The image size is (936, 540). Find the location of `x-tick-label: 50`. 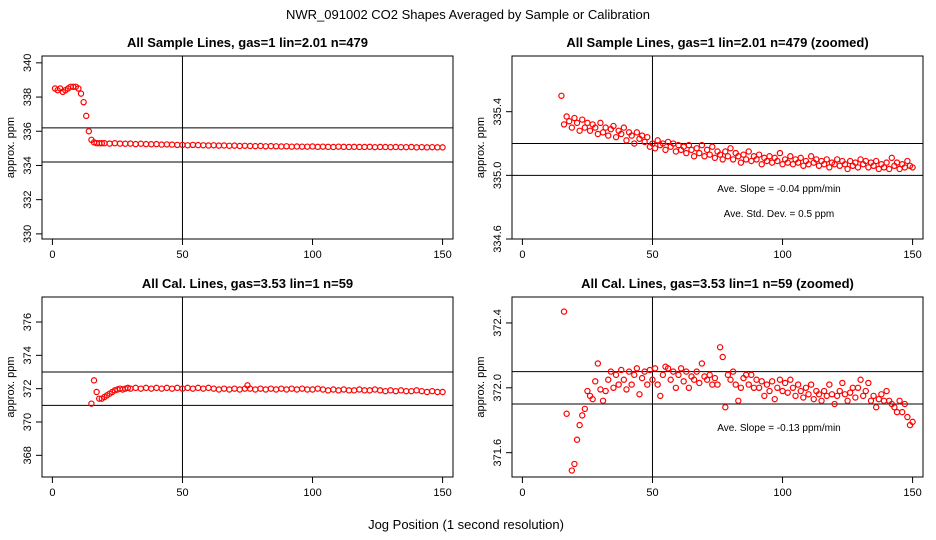

x-tick-label: 50 is located at coordinates (652, 255).